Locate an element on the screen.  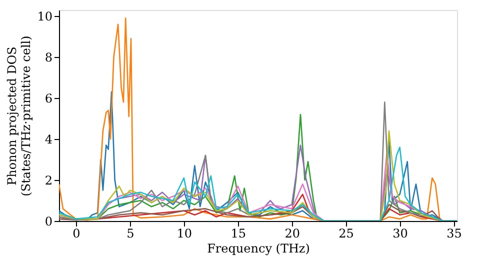
x-axis-title: Frequency (THz) is located at coordinates (258, 249).